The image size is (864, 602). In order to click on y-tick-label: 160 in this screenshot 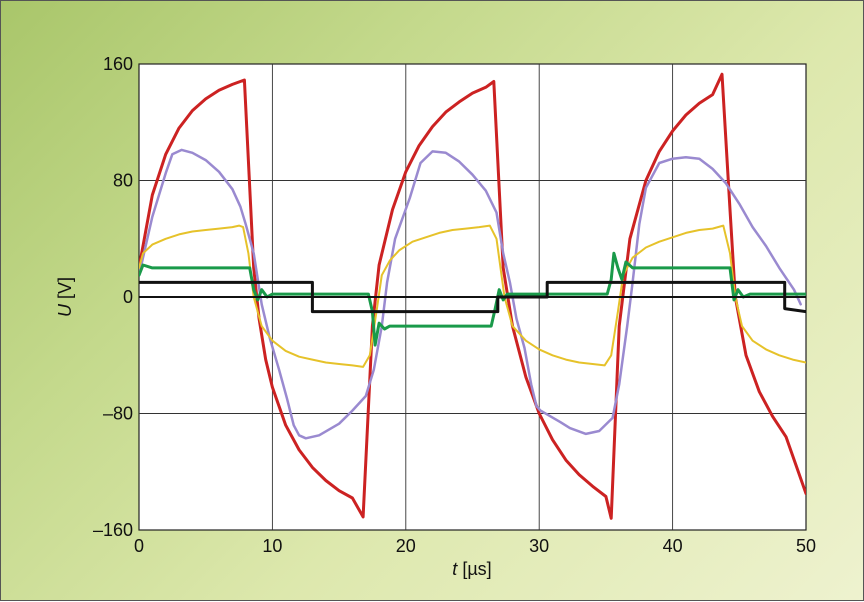, I will do `click(118, 64)`.